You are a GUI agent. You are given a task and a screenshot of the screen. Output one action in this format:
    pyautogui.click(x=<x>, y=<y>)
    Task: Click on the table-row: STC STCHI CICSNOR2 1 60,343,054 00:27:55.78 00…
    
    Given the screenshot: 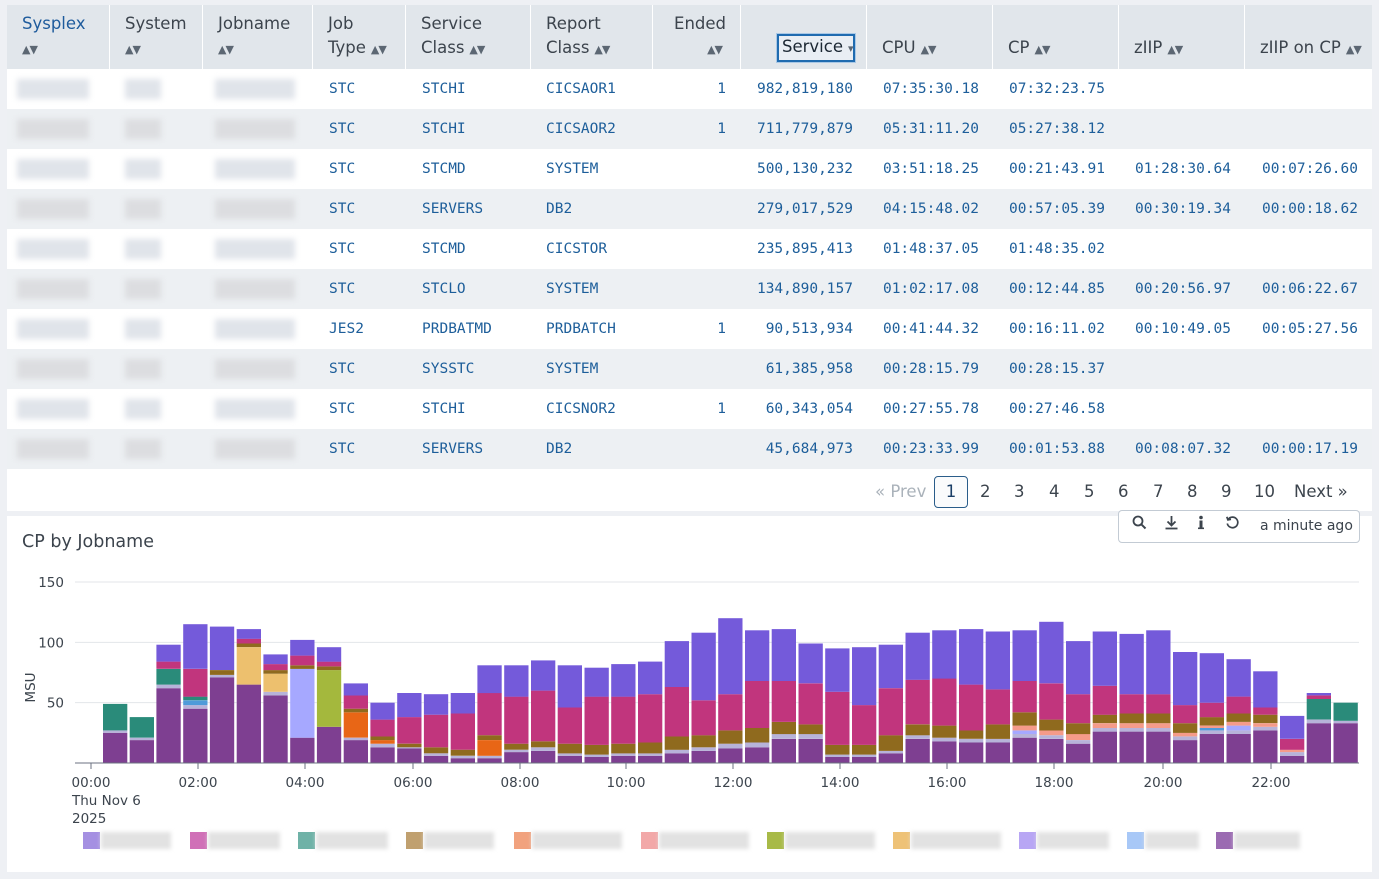 What is the action you would take?
    pyautogui.click(x=689, y=409)
    